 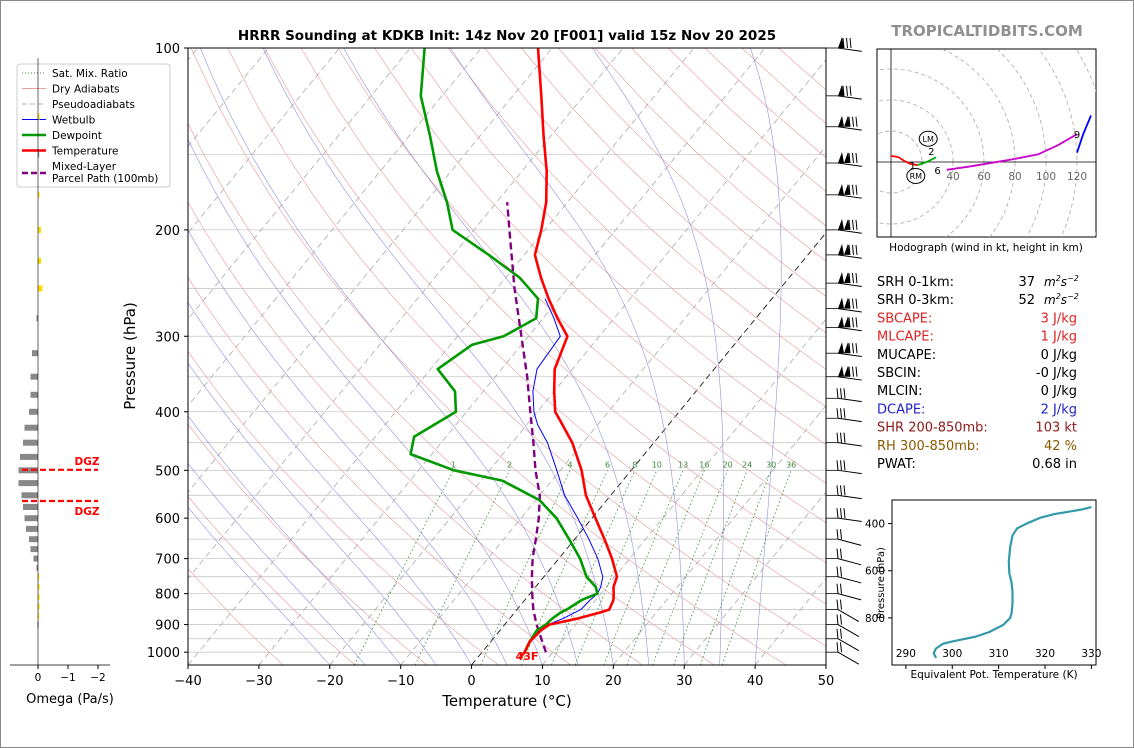 I want to click on legend-label-line: Dewpoint, so click(x=77, y=136).